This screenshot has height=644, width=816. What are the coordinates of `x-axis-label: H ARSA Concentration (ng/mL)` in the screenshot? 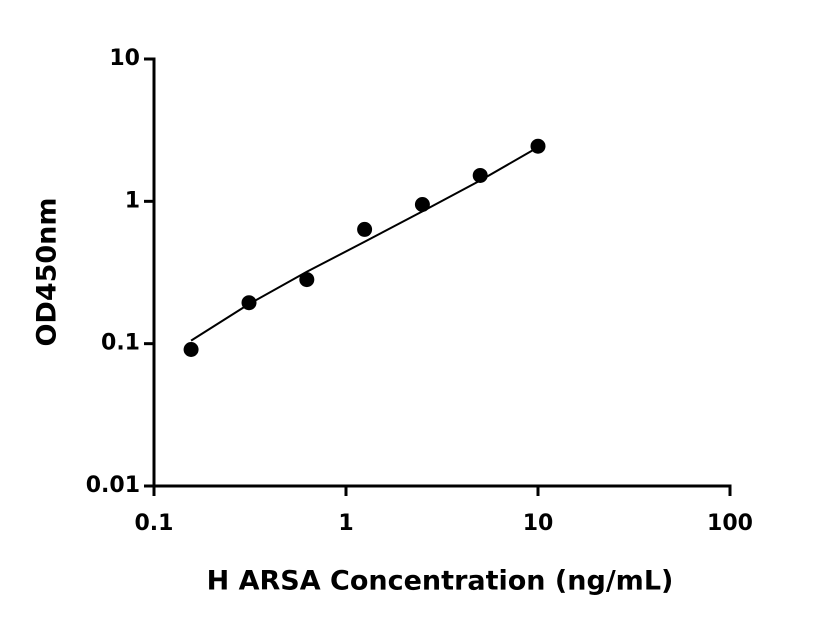 It's located at (440, 581).